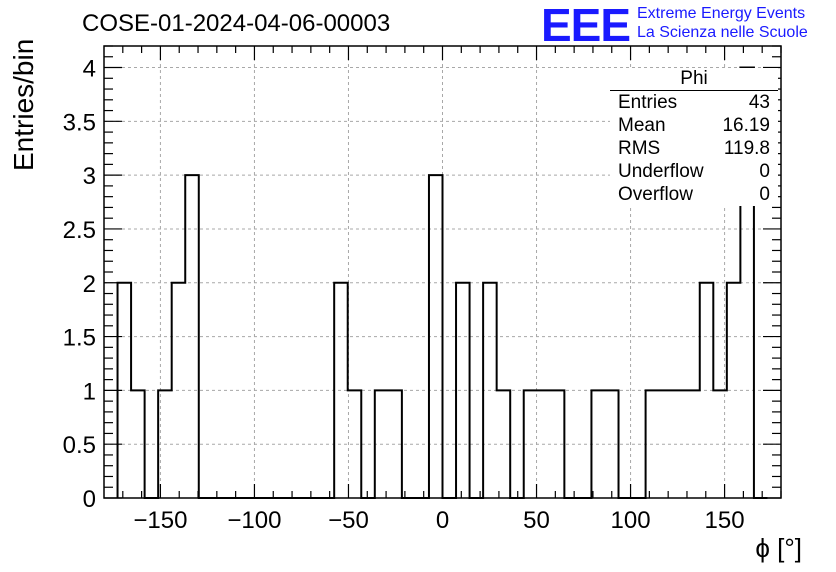 This screenshot has height=572, width=836. I want to click on x-tick-label: −50, so click(348, 520).